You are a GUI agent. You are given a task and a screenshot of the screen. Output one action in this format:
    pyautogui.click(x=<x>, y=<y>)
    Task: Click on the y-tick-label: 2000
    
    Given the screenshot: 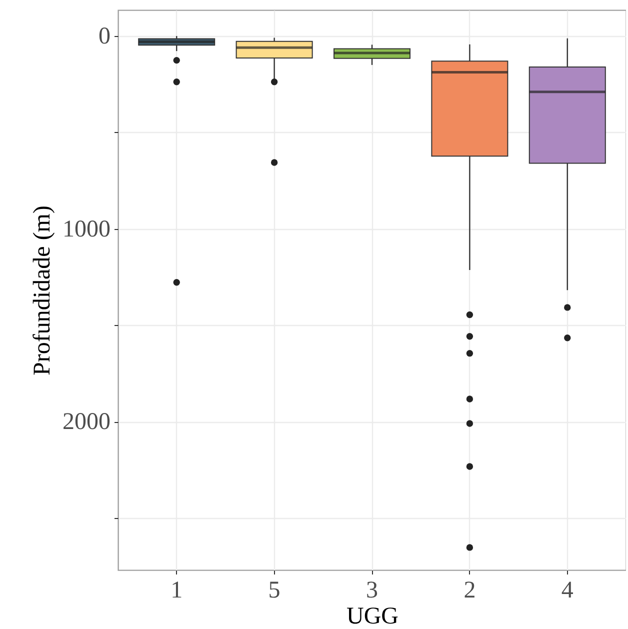 What is the action you would take?
    pyautogui.click(x=86, y=422)
    